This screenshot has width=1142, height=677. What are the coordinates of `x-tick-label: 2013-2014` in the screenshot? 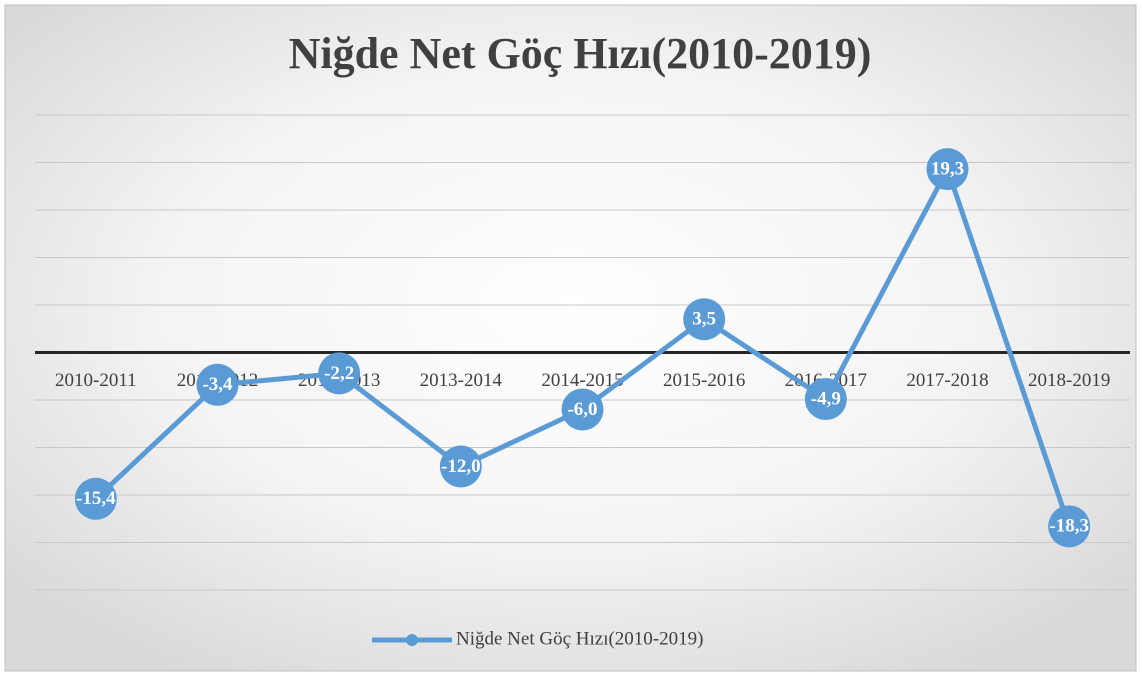 It's located at (461, 380).